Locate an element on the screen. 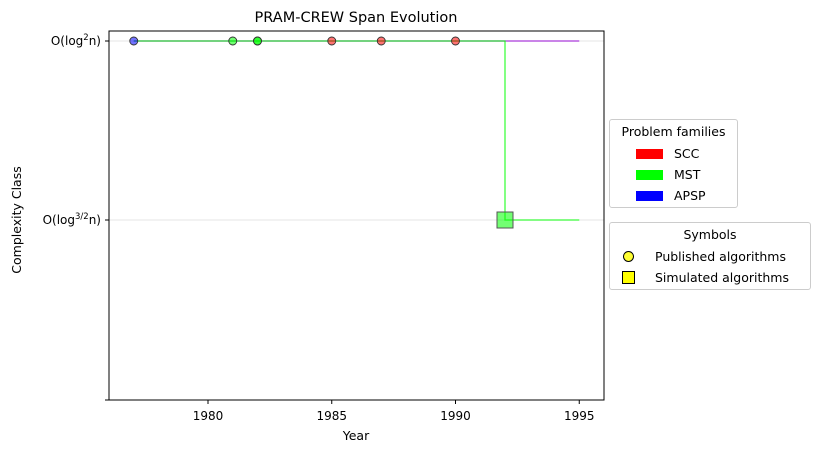  legend-problem-families: Problem families SCC MST APSP is located at coordinates (673, 163).